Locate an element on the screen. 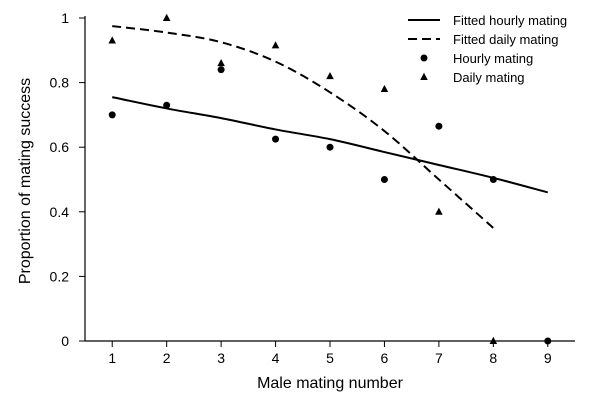  x-tick-label: 8 is located at coordinates (493, 358).